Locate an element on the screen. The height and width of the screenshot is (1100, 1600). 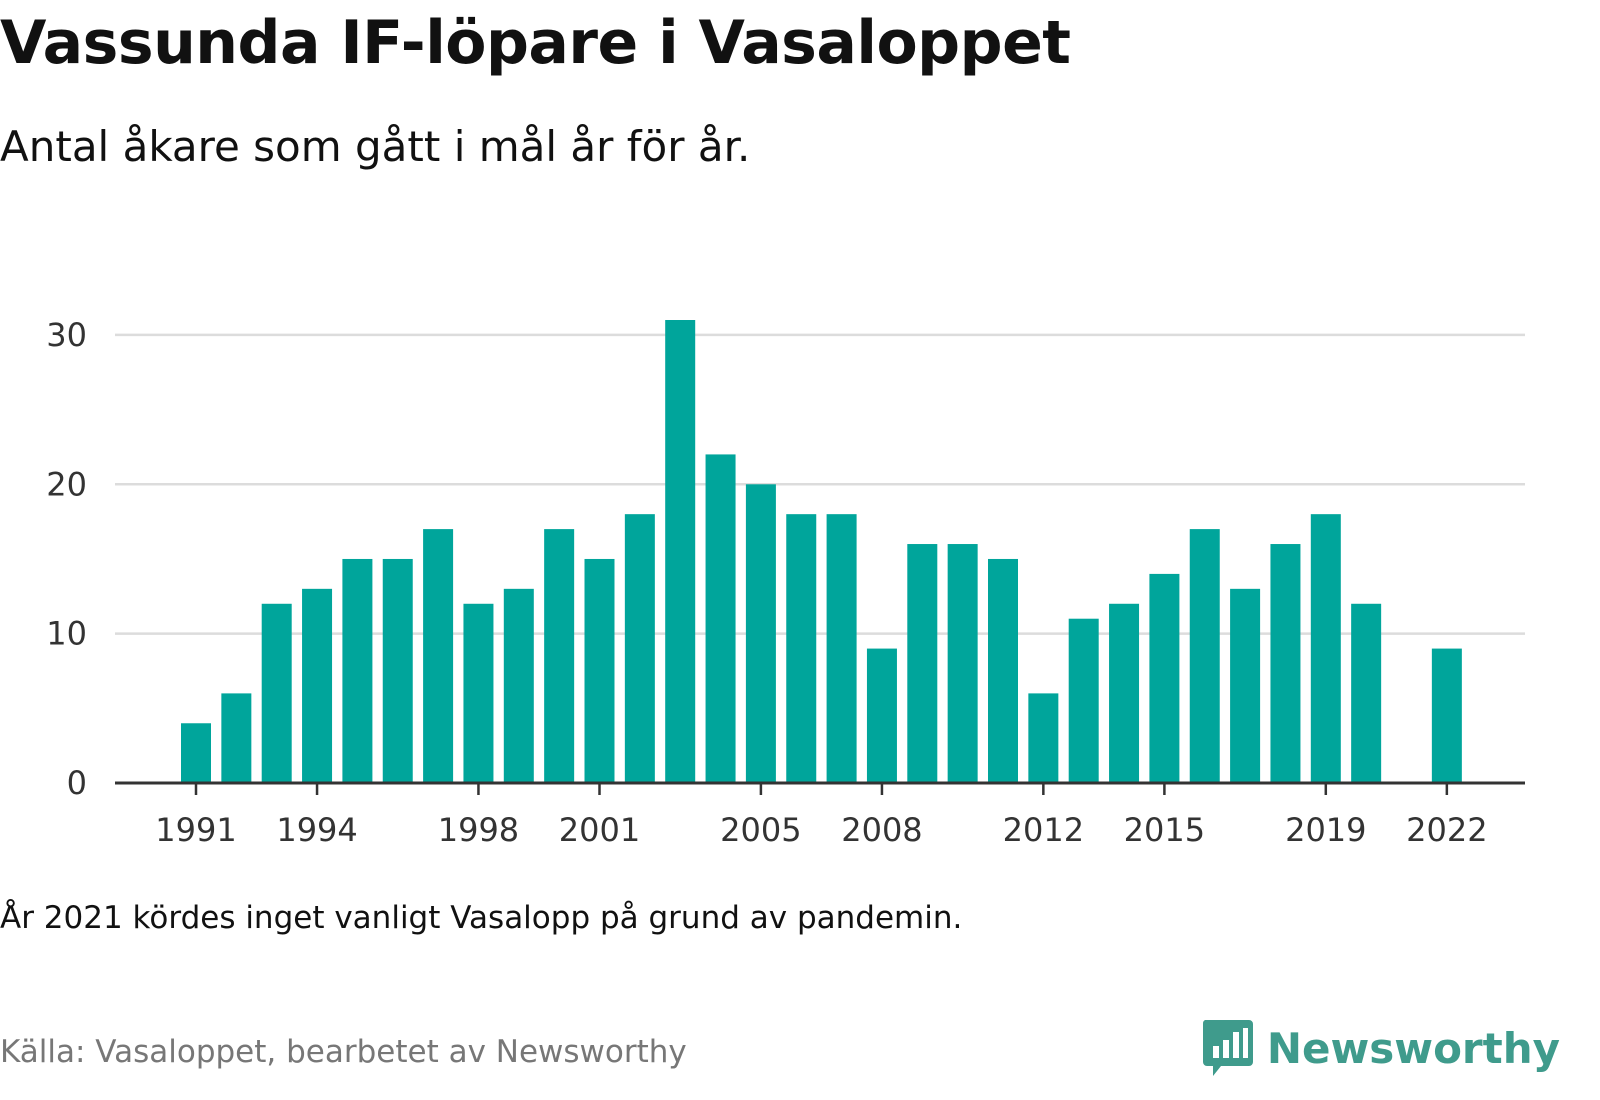
x-tick-label: 2015 is located at coordinates (1164, 830).